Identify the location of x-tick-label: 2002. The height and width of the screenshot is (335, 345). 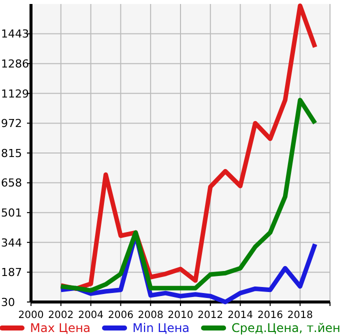
(61, 315).